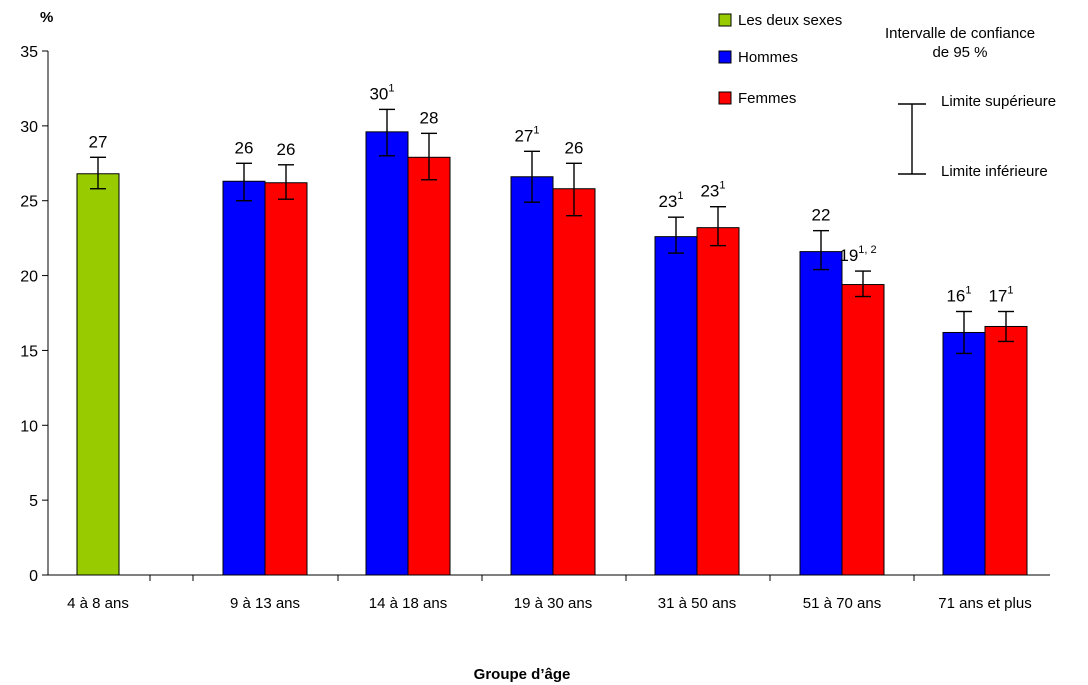 The width and height of the screenshot is (1088, 685). I want to click on value-label: 22, so click(821, 215).